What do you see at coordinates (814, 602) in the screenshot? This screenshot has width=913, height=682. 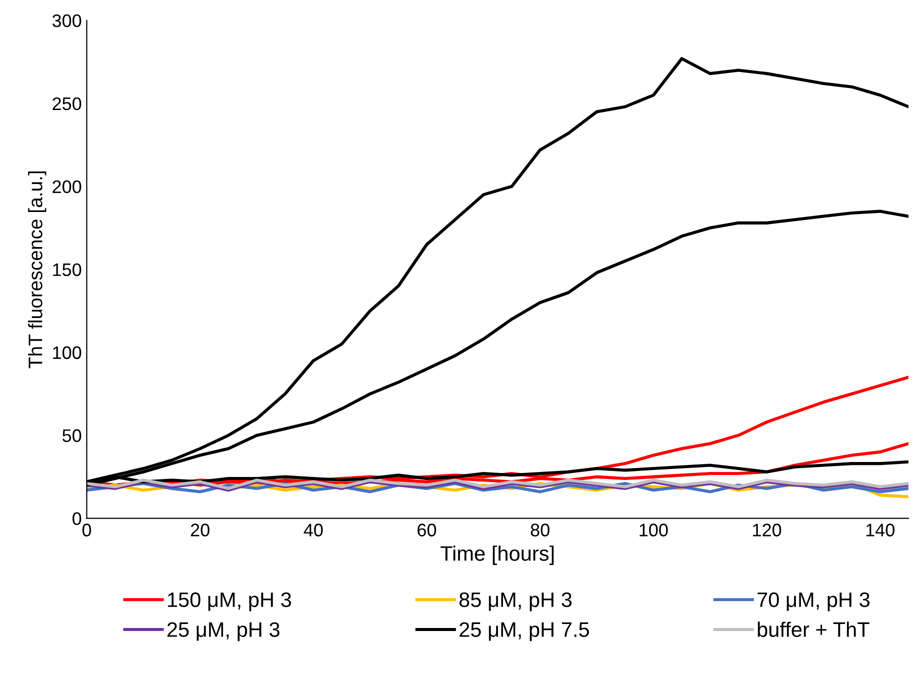 I see `legend-label: 70 μM, pH 3` at bounding box center [814, 602].